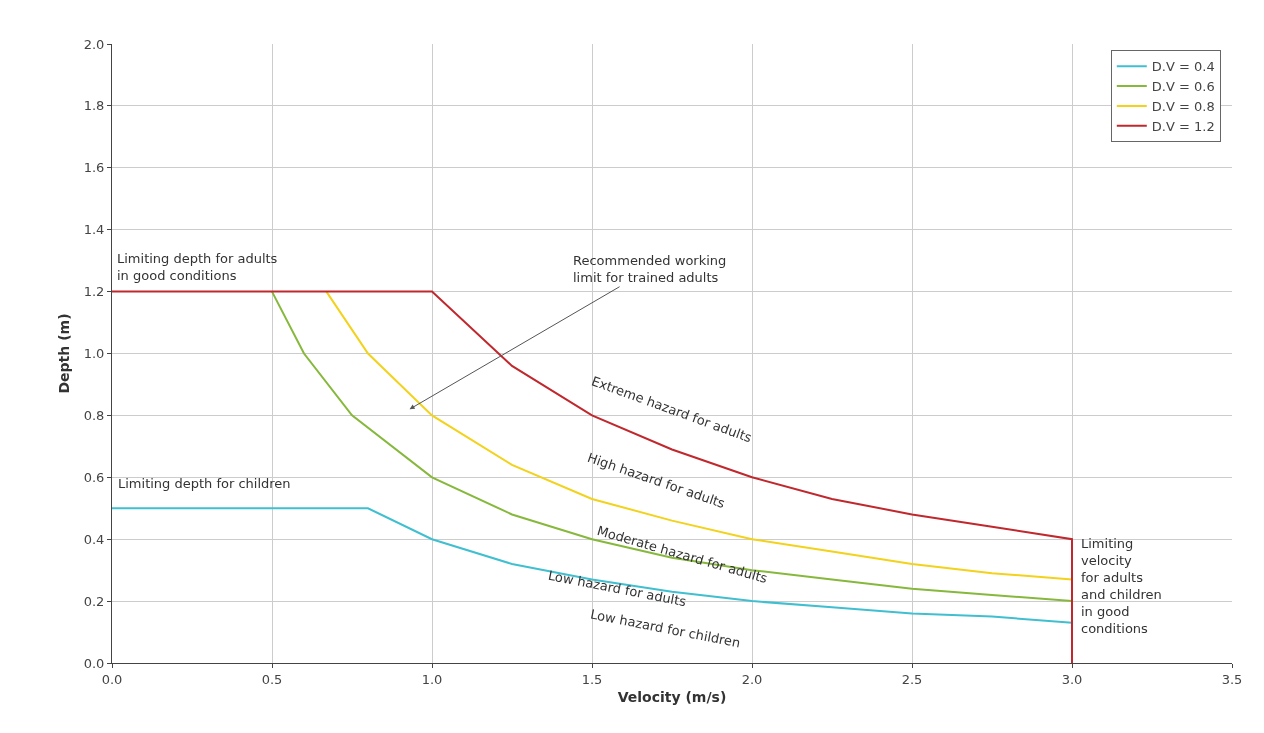 This screenshot has width=1264, height=733. What do you see at coordinates (204, 483) in the screenshot?
I see `annotation: Limiting depth for children` at bounding box center [204, 483].